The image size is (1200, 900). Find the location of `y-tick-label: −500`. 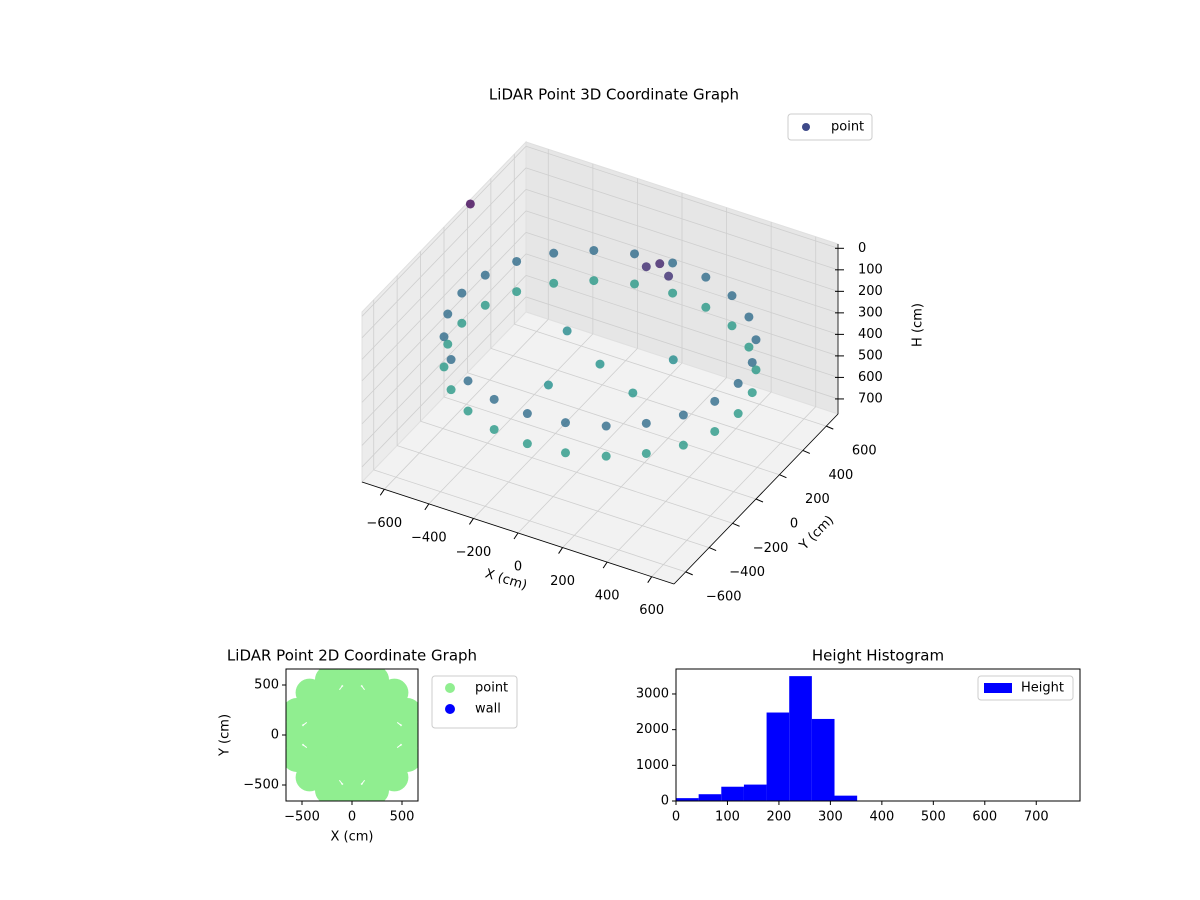

y-tick-label: −500 is located at coordinates (261, 785).